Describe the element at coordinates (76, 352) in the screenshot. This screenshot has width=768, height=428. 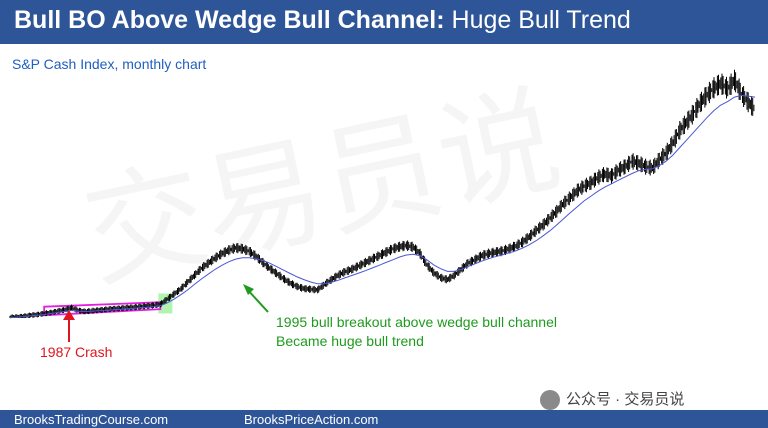
I see `crash-annotation: 1987 Crash` at that location.